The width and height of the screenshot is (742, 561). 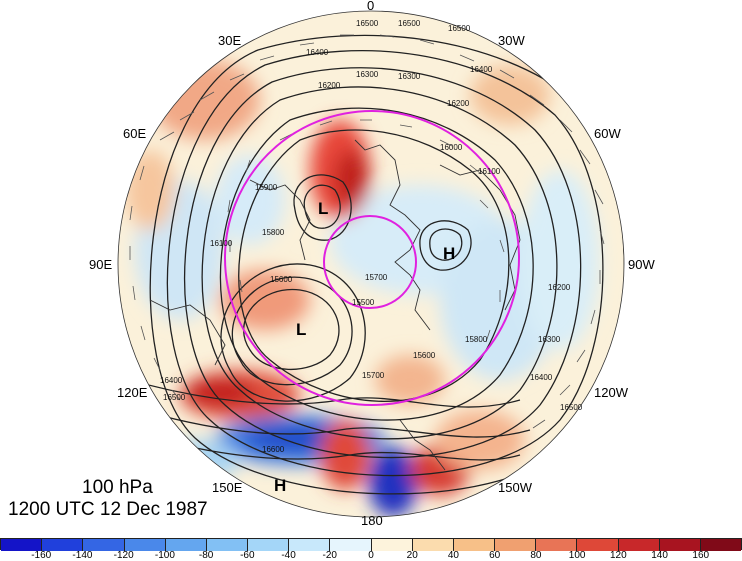 What do you see at coordinates (123, 555) in the screenshot?
I see `colorbar-tick-label: -120` at bounding box center [123, 555].